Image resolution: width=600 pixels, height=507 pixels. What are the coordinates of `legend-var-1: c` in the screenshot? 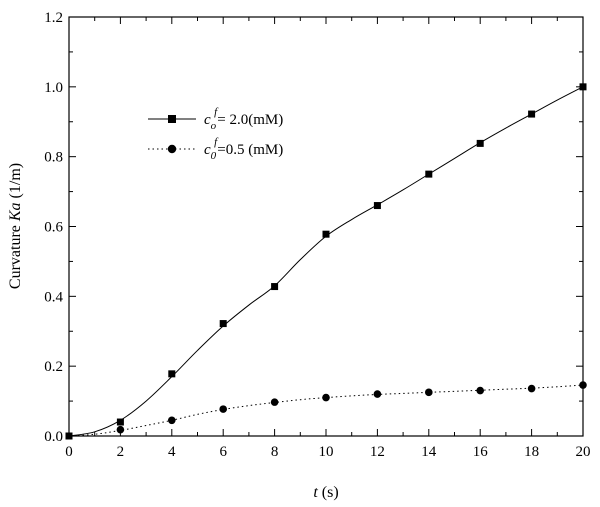 It's located at (207, 150).